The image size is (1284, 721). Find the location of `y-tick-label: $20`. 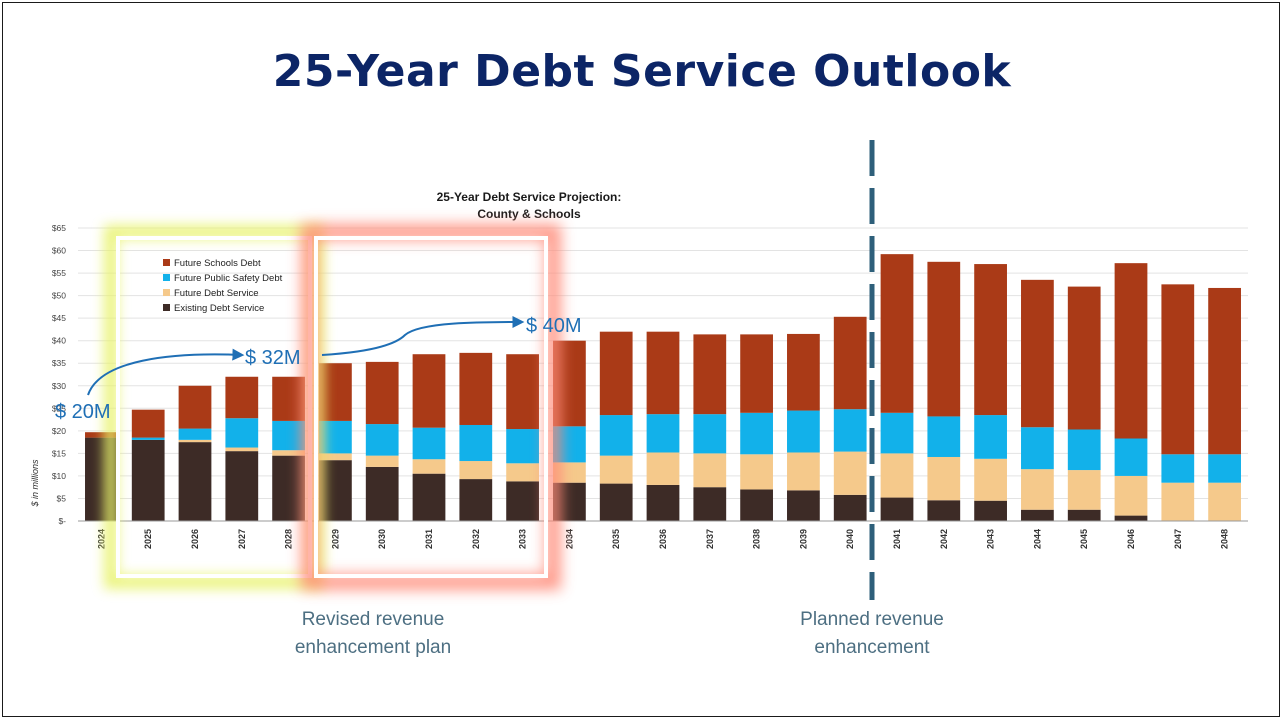

y-tick-label: $20 is located at coordinates (59, 431).